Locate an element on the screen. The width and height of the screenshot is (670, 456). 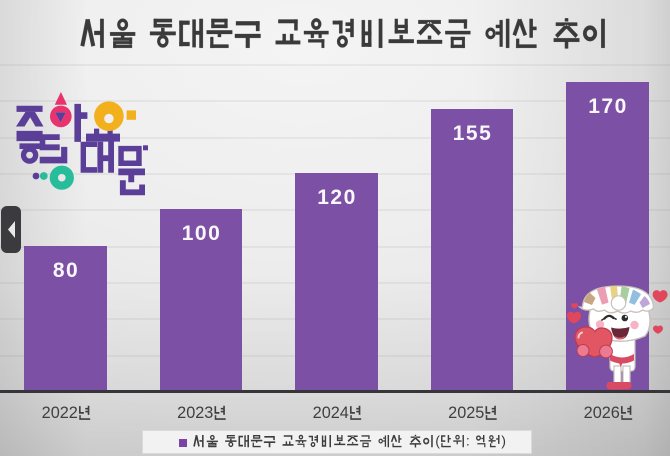
svg-text: 3 is located at coordinates (208, 413).